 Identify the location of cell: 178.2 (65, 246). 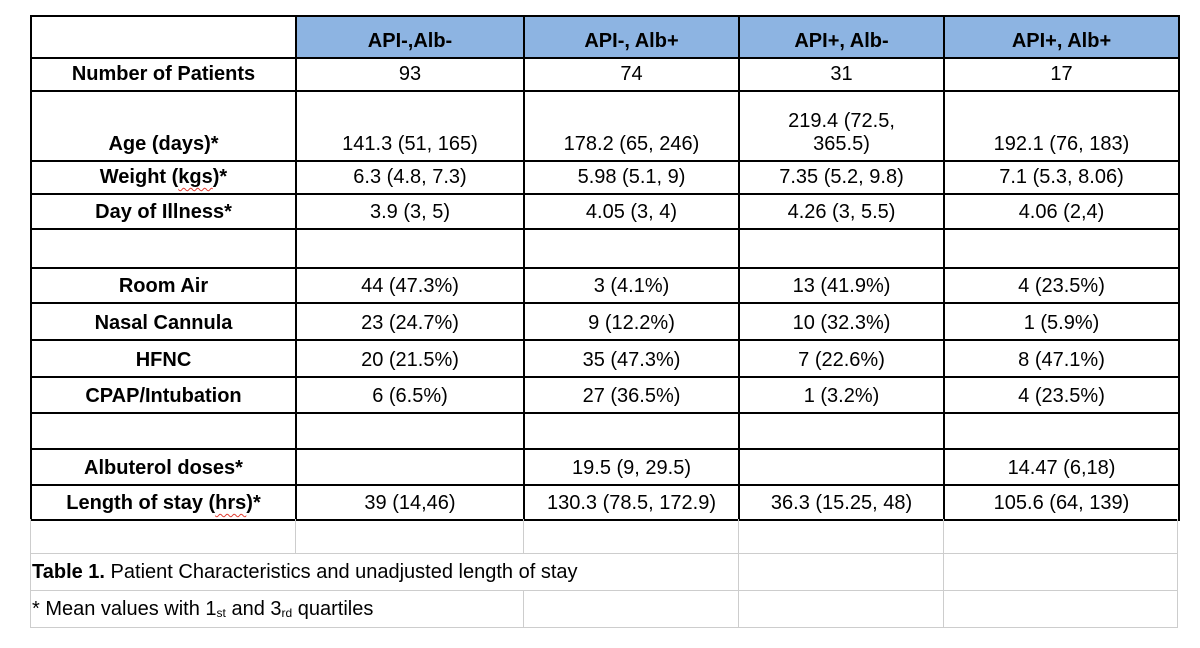
(631, 126).